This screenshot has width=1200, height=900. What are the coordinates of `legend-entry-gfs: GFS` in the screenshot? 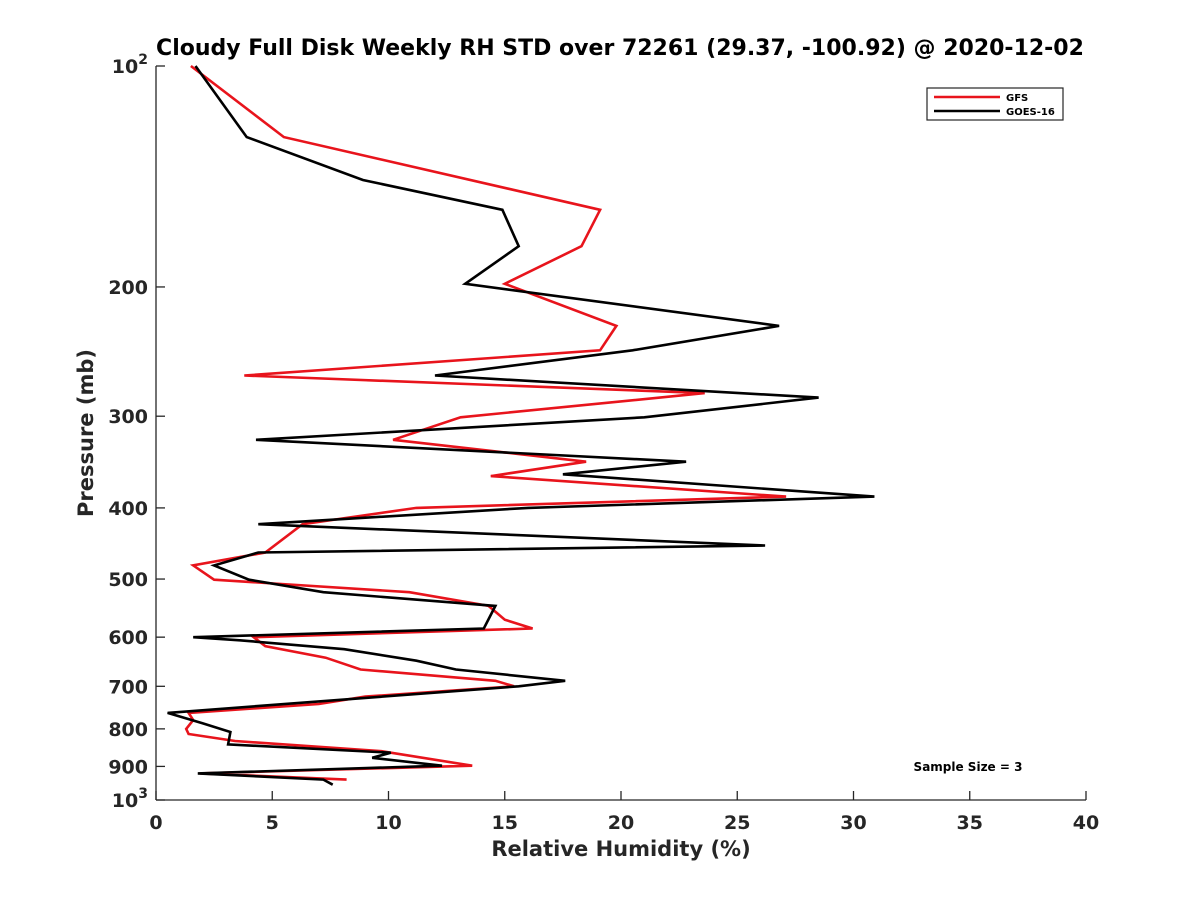 It's located at (1017, 98).